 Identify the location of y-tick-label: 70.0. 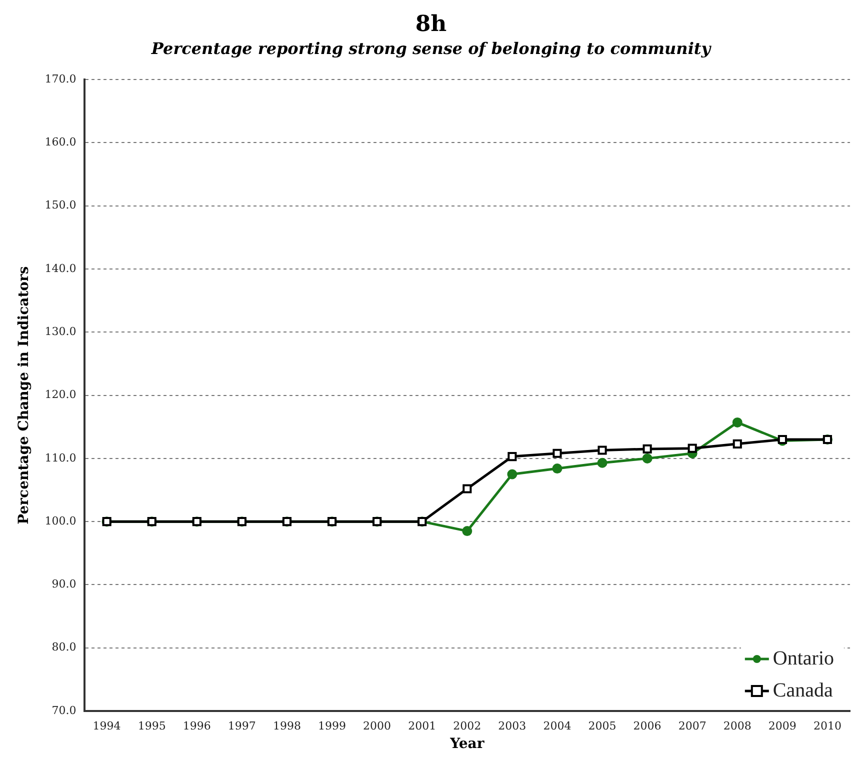
(64, 710).